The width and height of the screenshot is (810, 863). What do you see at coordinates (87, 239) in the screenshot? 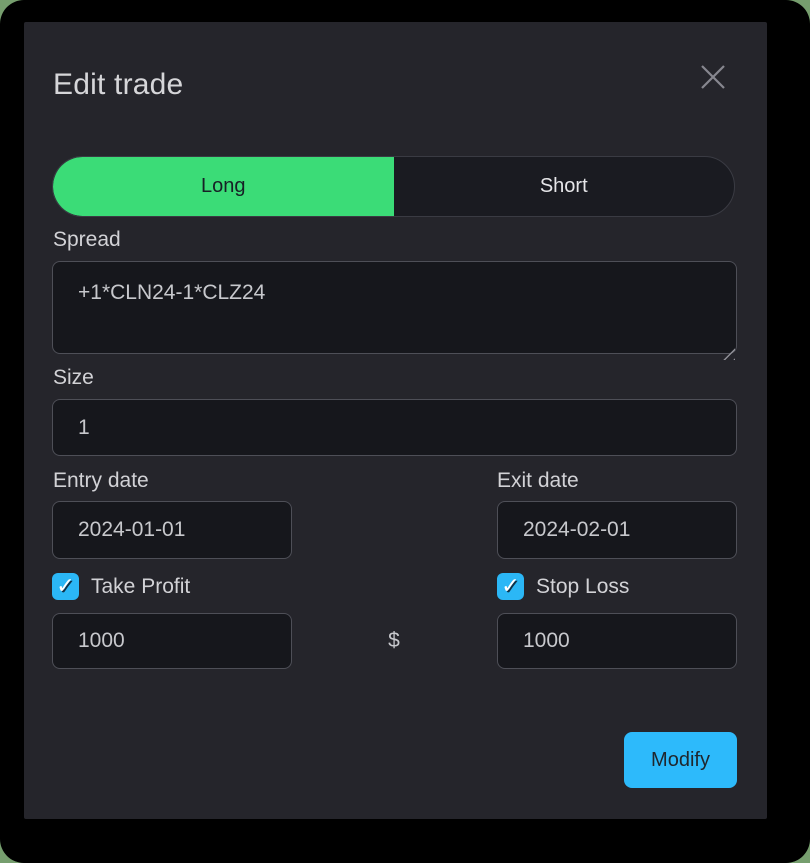
I see `spread-label: Spread` at bounding box center [87, 239].